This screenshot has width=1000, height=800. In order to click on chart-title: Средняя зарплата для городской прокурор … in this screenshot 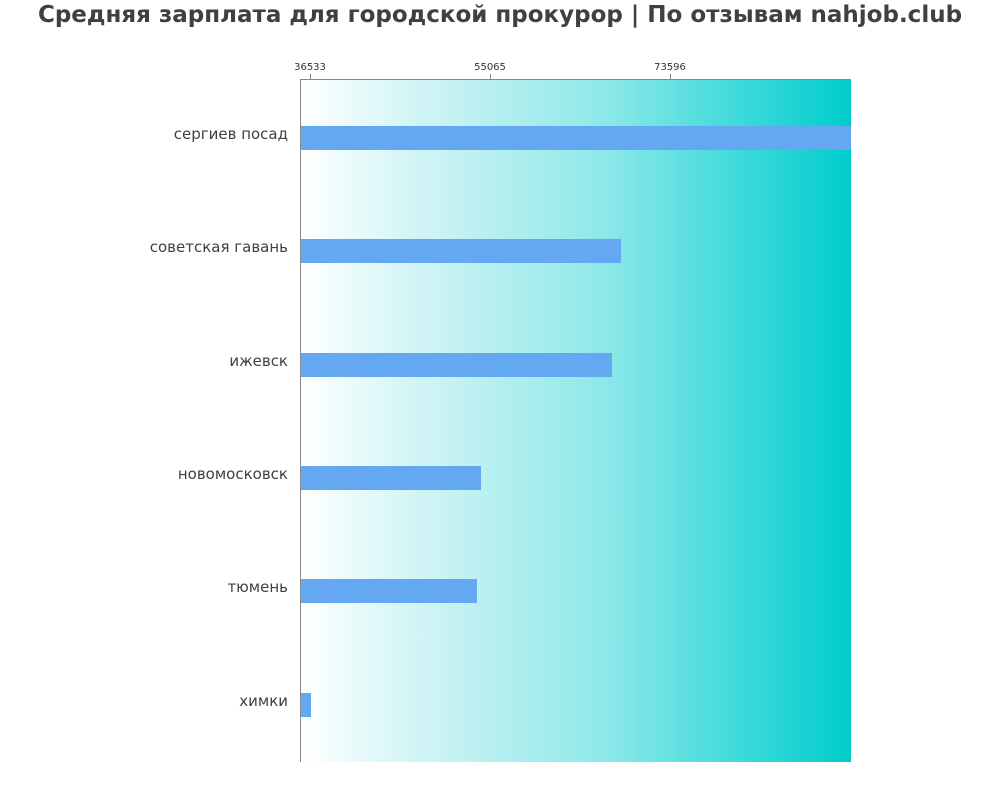, I will do `click(500, 15)`.